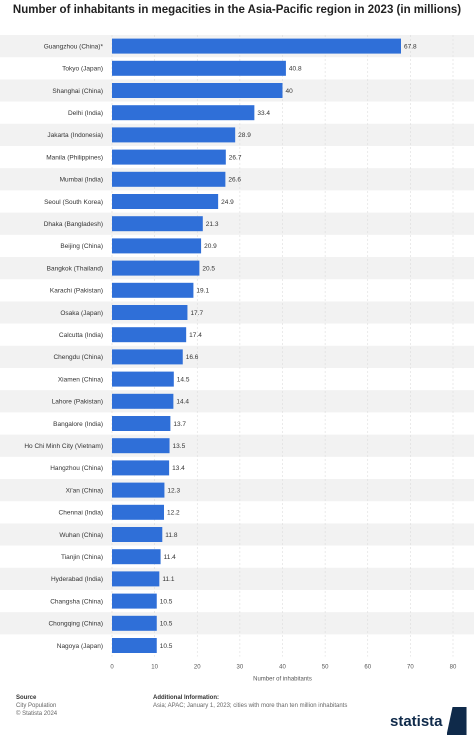 This screenshot has height=735, width=474. What do you see at coordinates (195, 335) in the screenshot?
I see `data-label: 17.4` at bounding box center [195, 335].